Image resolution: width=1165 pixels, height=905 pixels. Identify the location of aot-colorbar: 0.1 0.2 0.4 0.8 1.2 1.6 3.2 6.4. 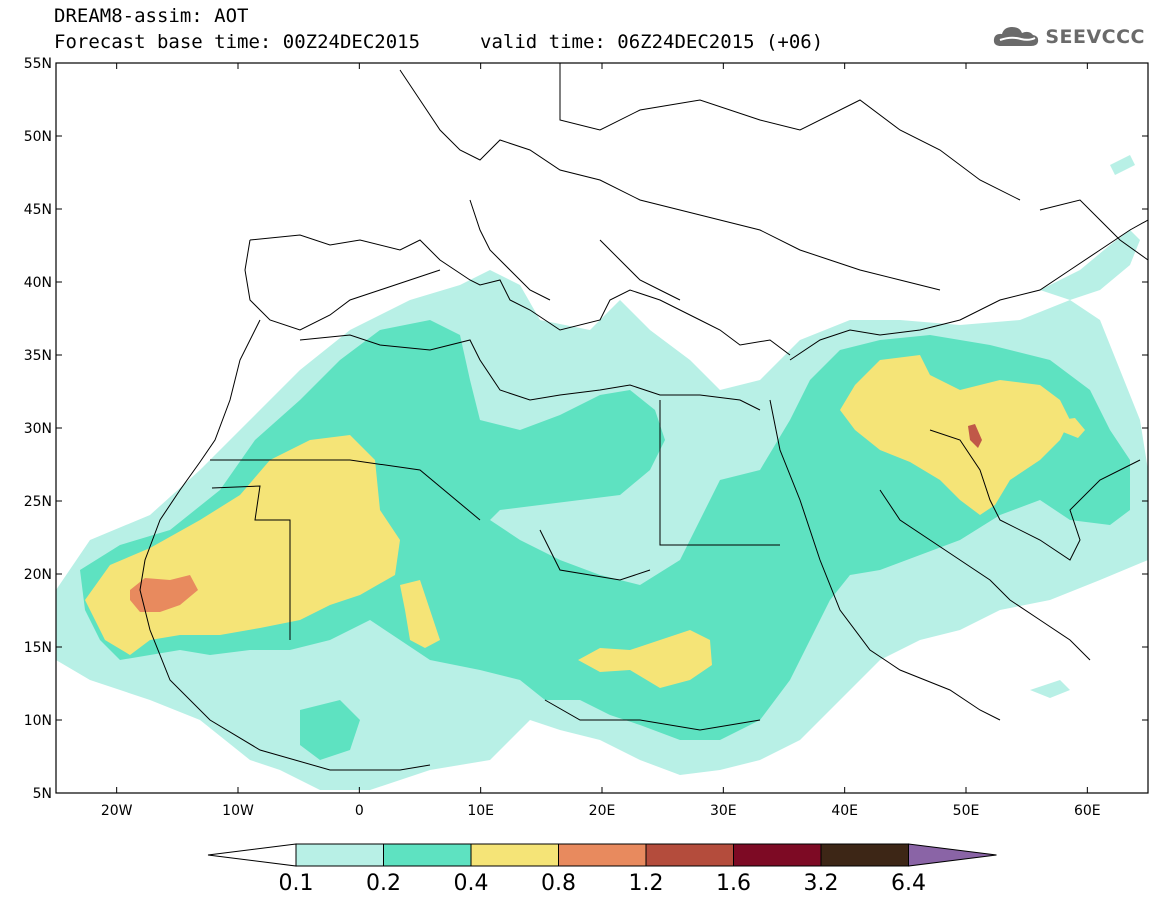
(602, 869).